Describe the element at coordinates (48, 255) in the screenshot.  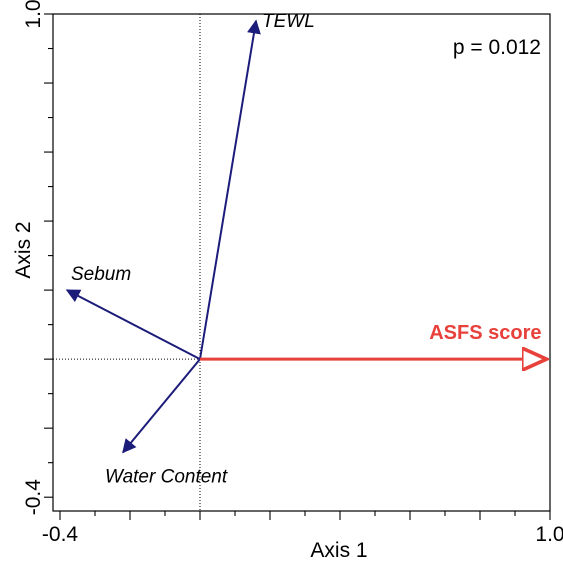
I see `y-axis-ticks` at that location.